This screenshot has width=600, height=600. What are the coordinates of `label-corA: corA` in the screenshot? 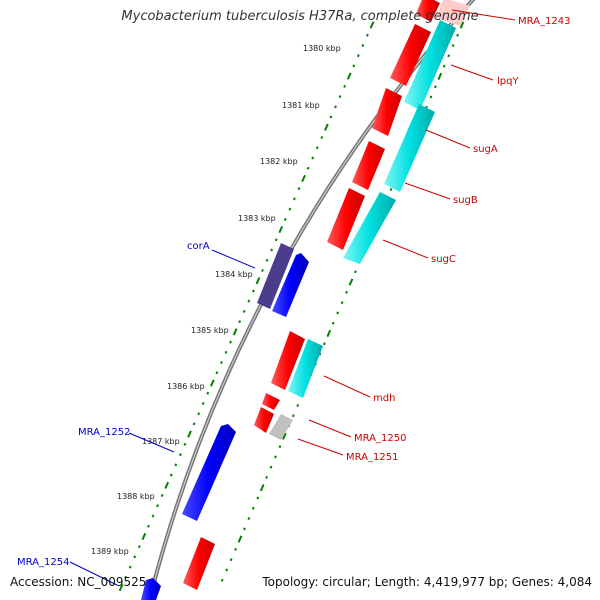 It's located at (198, 246).